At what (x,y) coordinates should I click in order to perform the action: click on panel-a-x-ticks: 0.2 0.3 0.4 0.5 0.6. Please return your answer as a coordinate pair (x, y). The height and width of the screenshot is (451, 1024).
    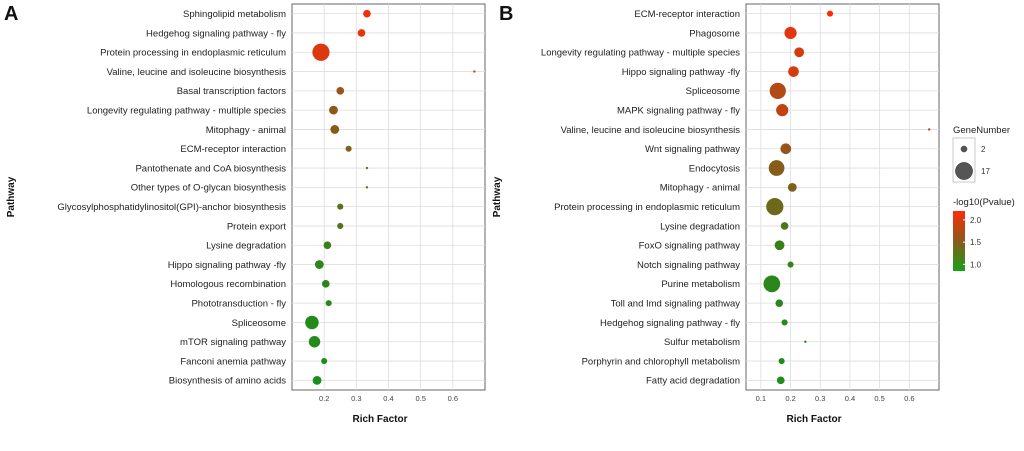
    Looking at the image, I should click on (388, 398).